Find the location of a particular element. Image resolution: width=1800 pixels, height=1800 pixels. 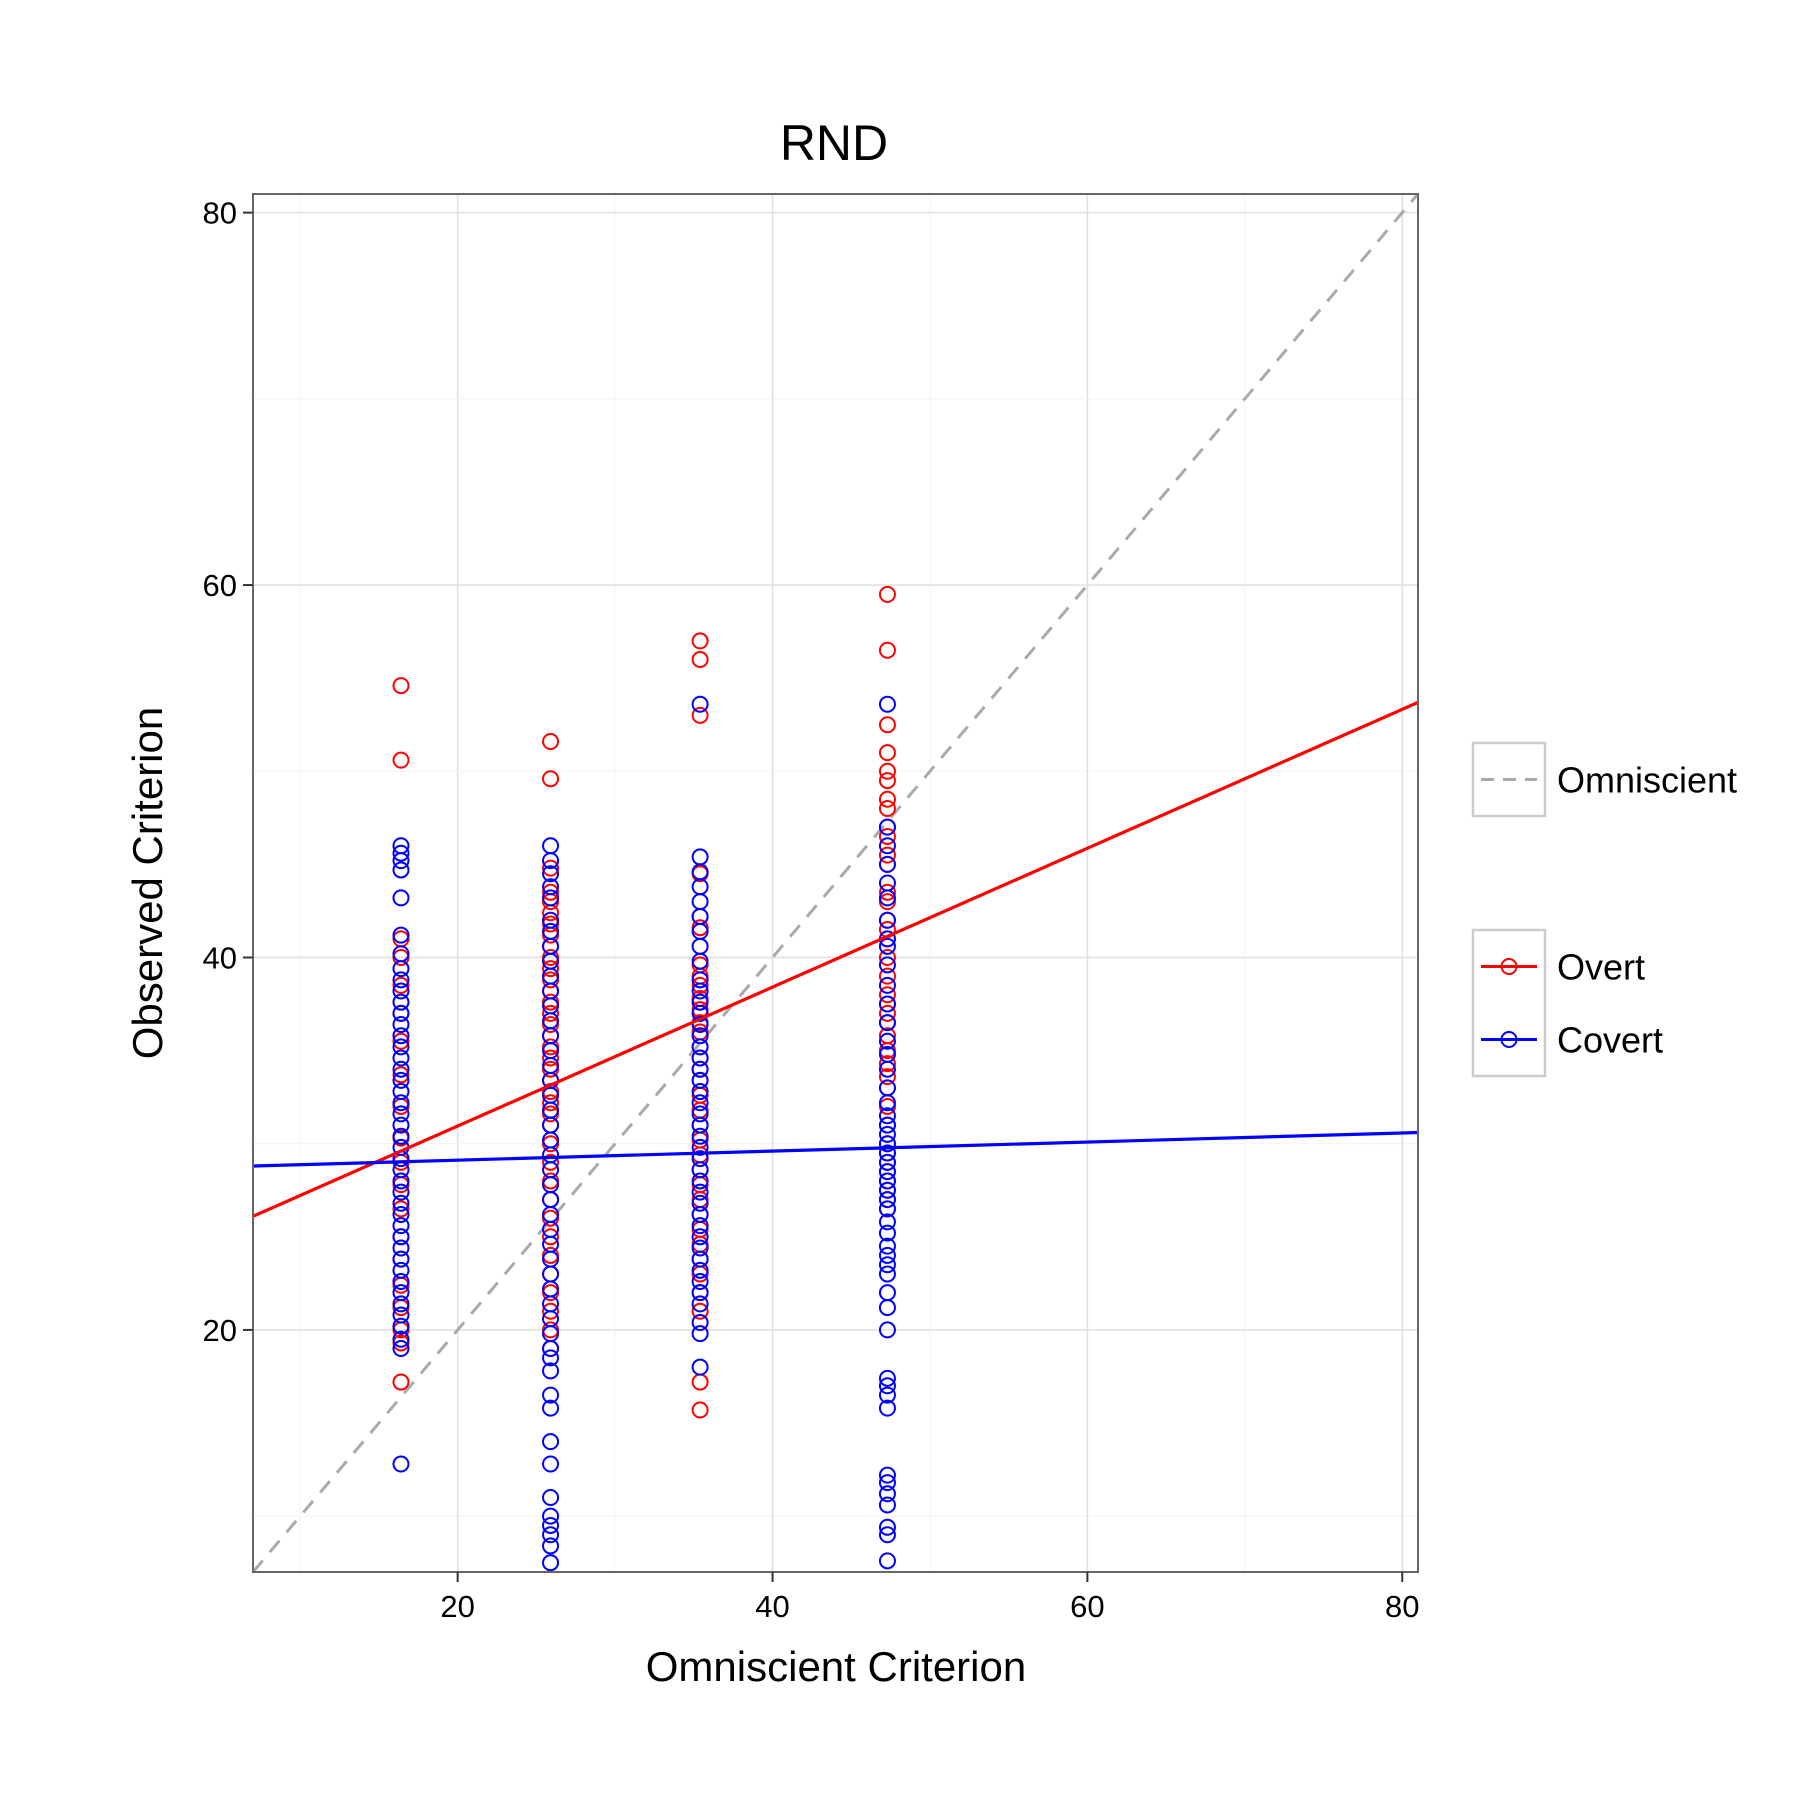

covert-fit-line is located at coordinates (835, 1149).